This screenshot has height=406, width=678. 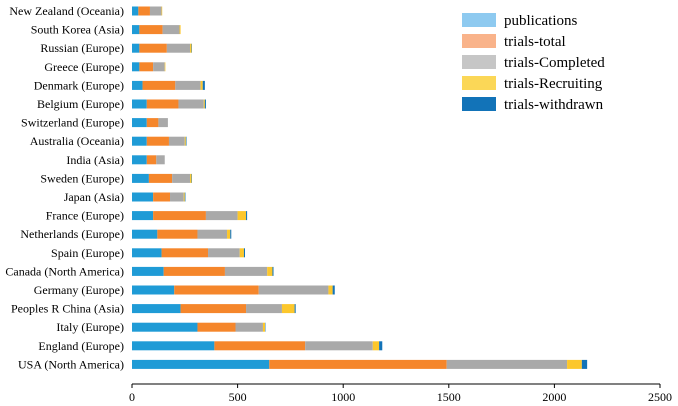 I want to click on x-tick-label: 1000, so click(x=343, y=397).